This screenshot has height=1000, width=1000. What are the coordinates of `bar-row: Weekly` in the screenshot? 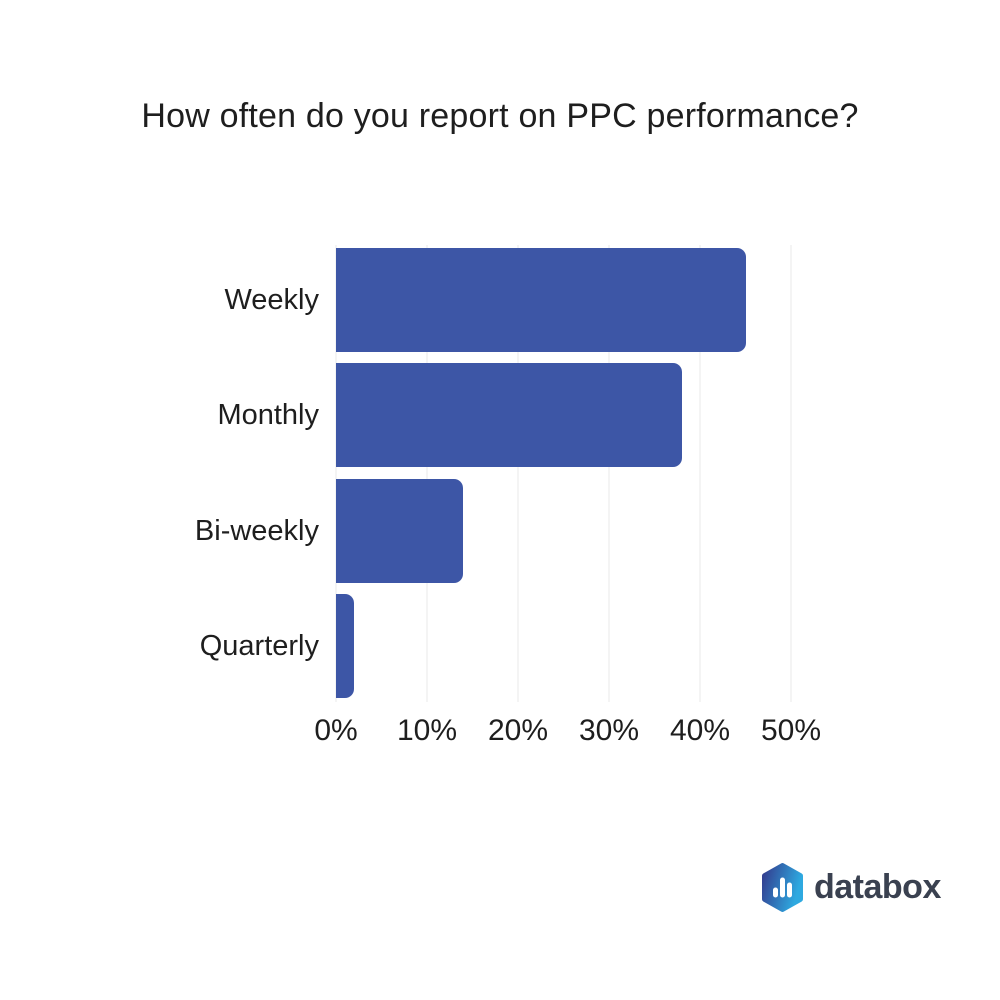 It's located at (395, 300).